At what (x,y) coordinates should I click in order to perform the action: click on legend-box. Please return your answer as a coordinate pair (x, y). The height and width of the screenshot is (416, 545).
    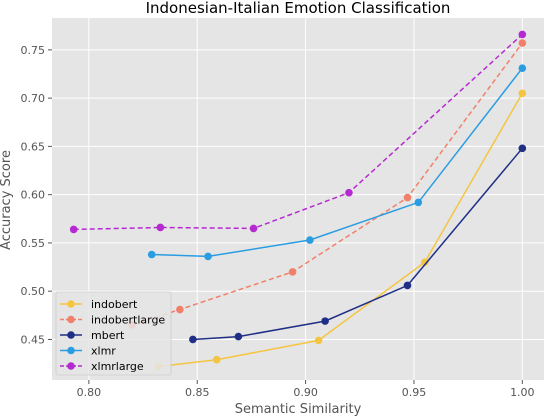
    Looking at the image, I should click on (113, 333).